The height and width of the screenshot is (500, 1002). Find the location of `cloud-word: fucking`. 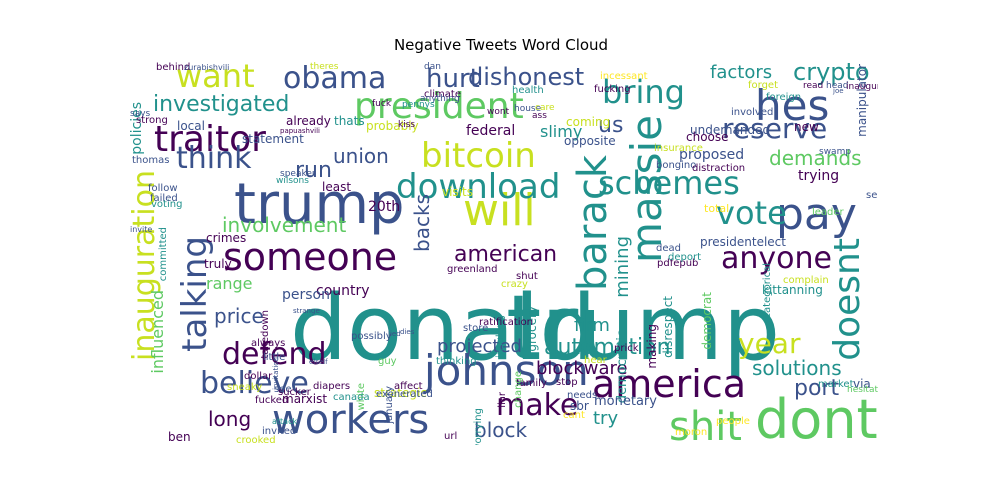

cloud-word: fucking is located at coordinates (612, 89).